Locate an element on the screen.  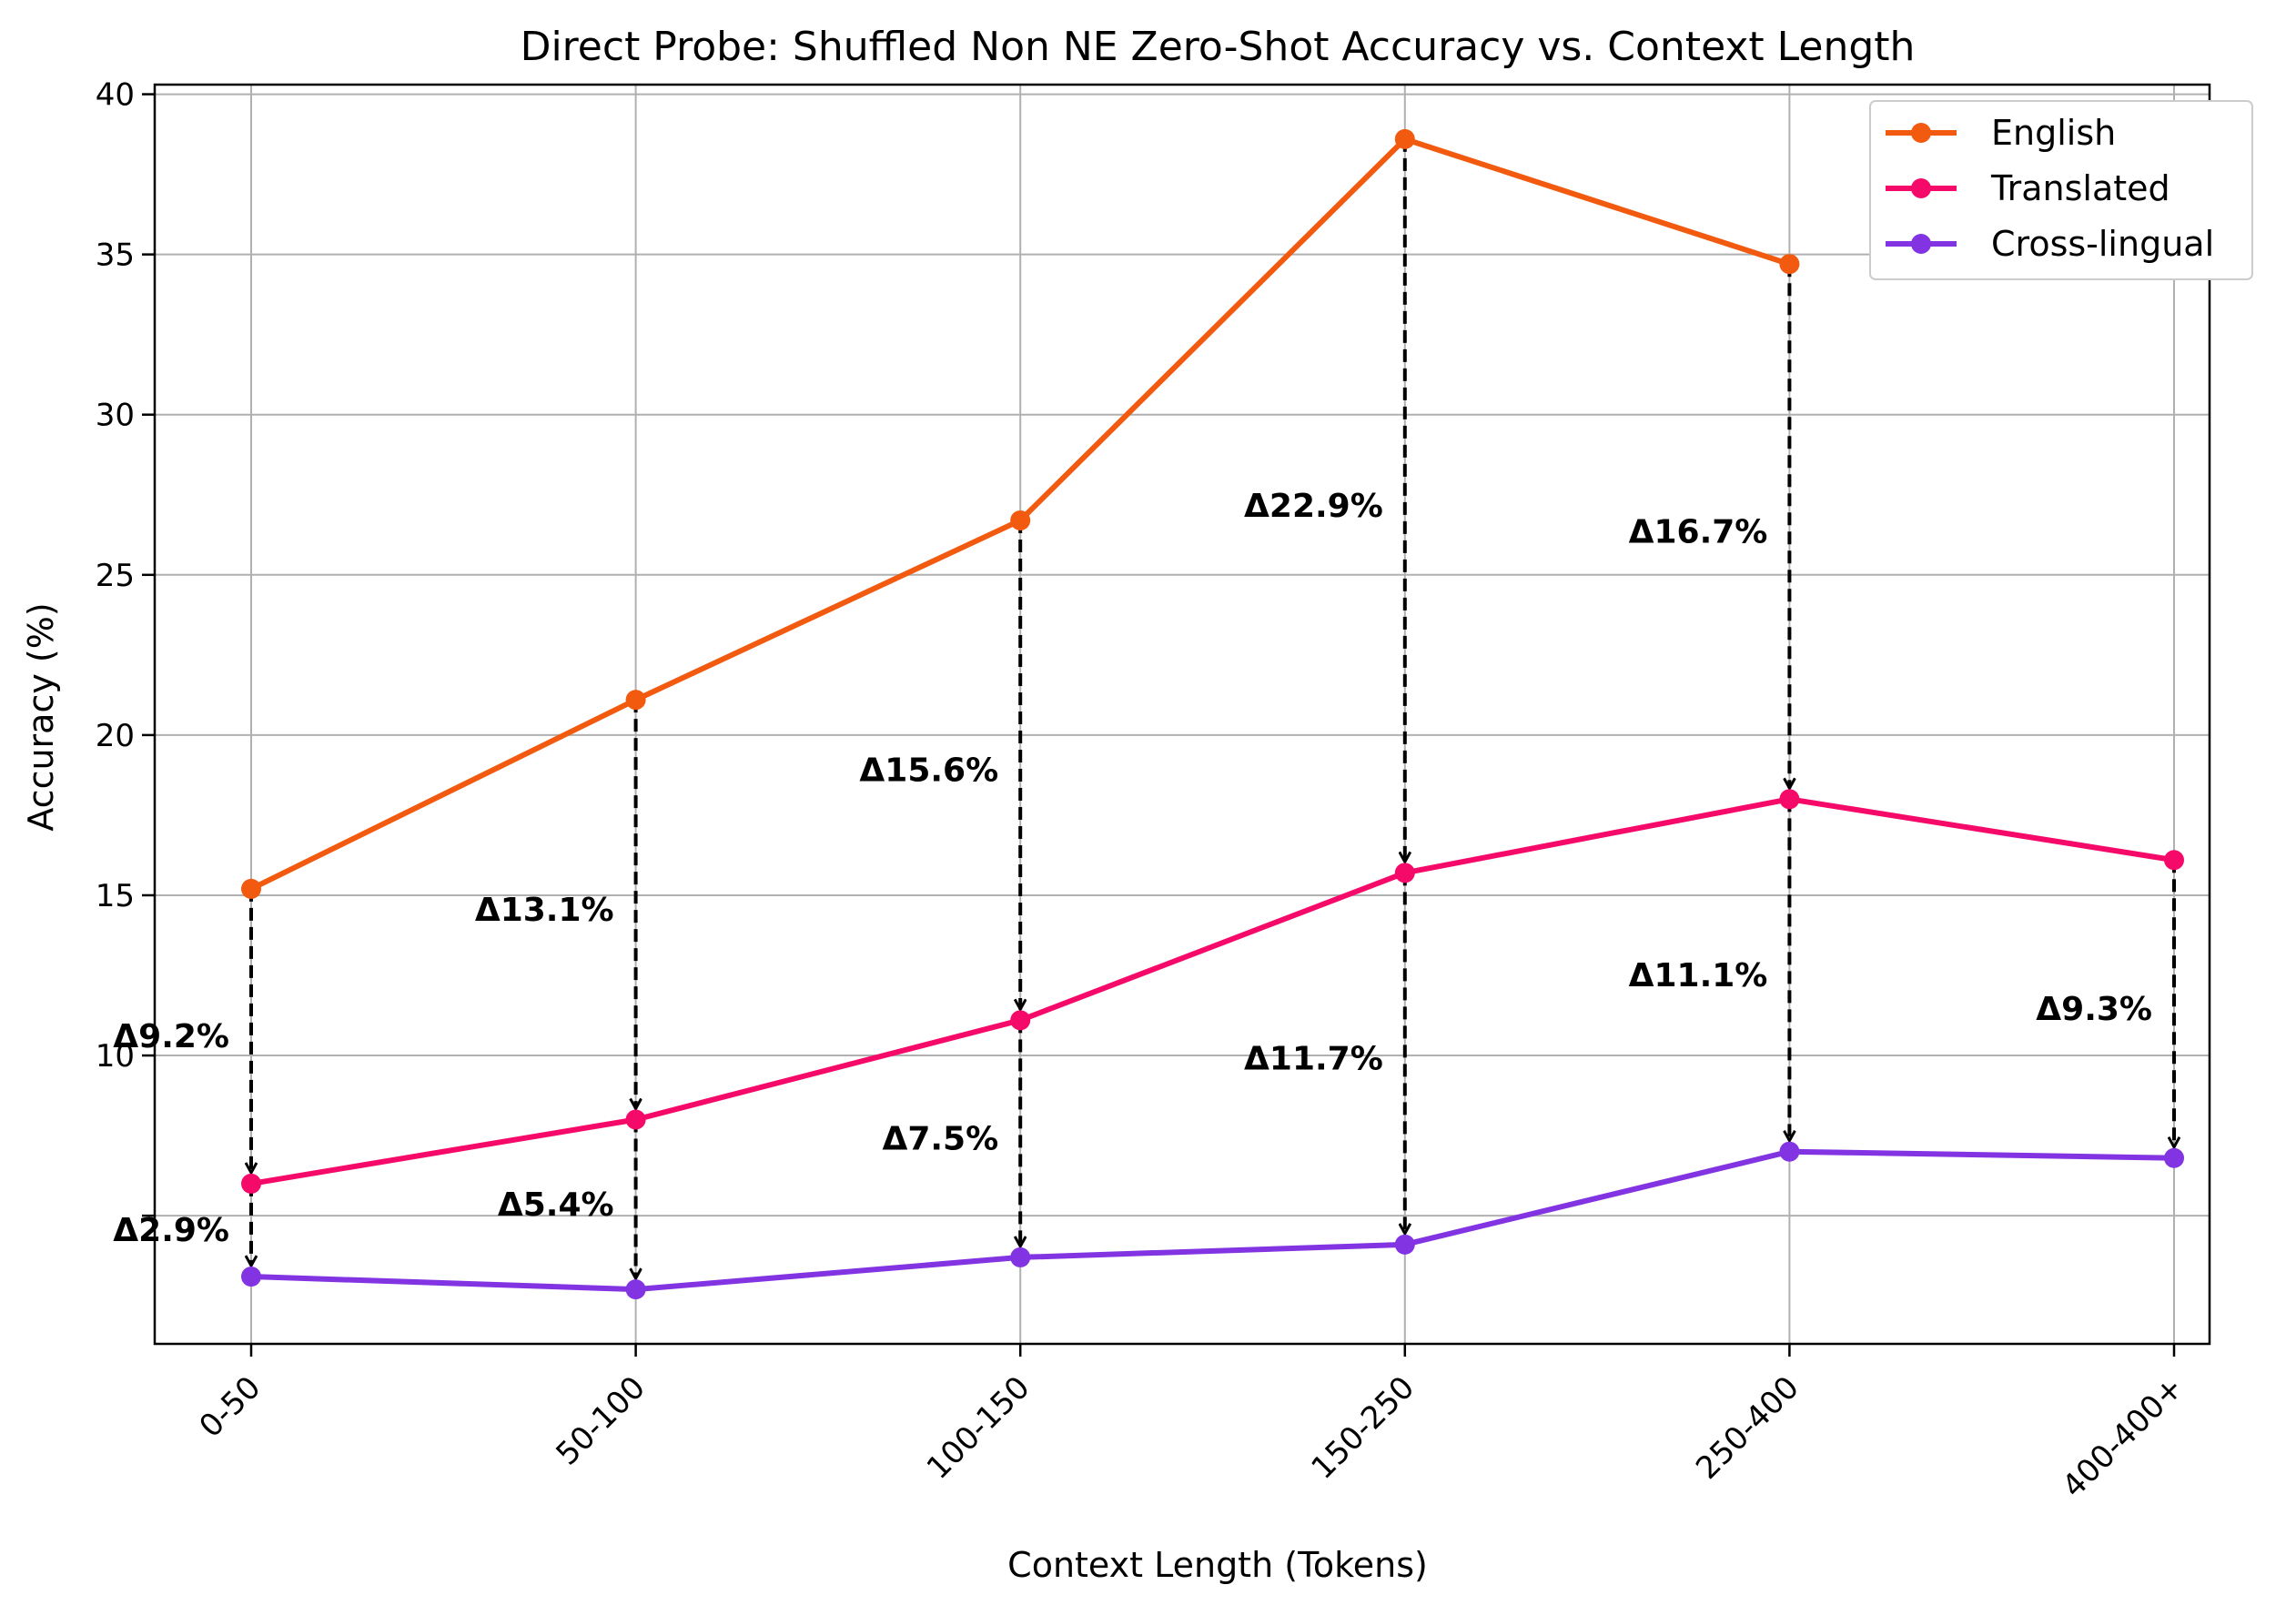
legend-label-translated: Translated is located at coordinates (2080, 188).